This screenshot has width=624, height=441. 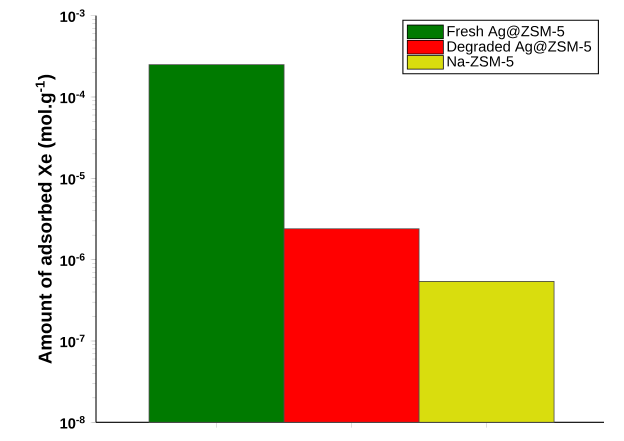 I want to click on y-tick-label: 10$^{-8}$, so click(x=72, y=422).